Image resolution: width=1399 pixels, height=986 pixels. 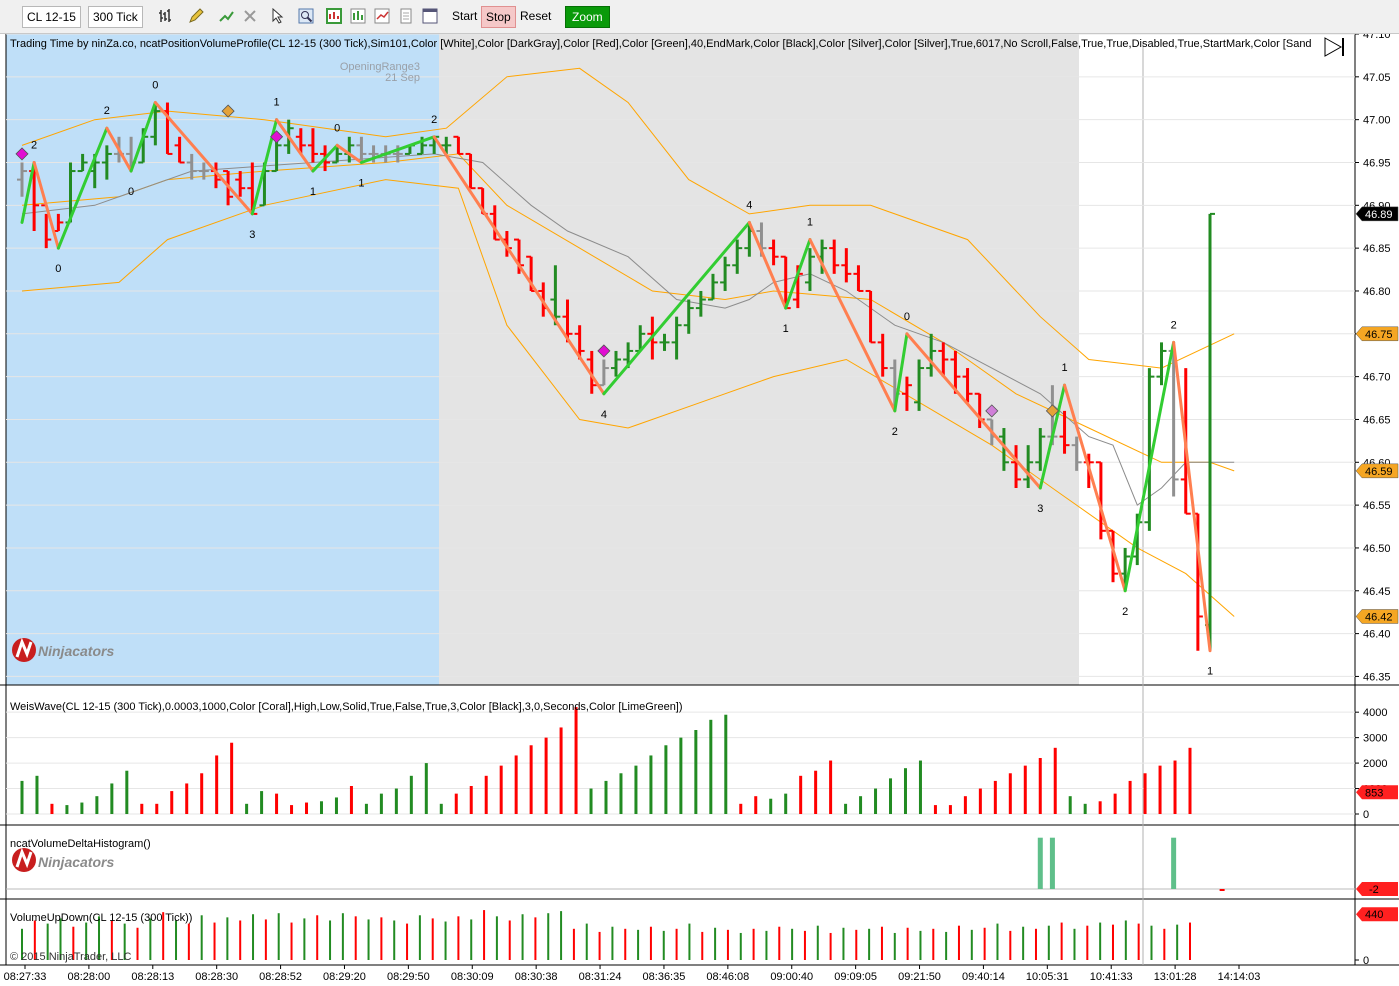 What do you see at coordinates (664, 977) in the screenshot?
I see `time-tick-label: 08:36:35` at bounding box center [664, 977].